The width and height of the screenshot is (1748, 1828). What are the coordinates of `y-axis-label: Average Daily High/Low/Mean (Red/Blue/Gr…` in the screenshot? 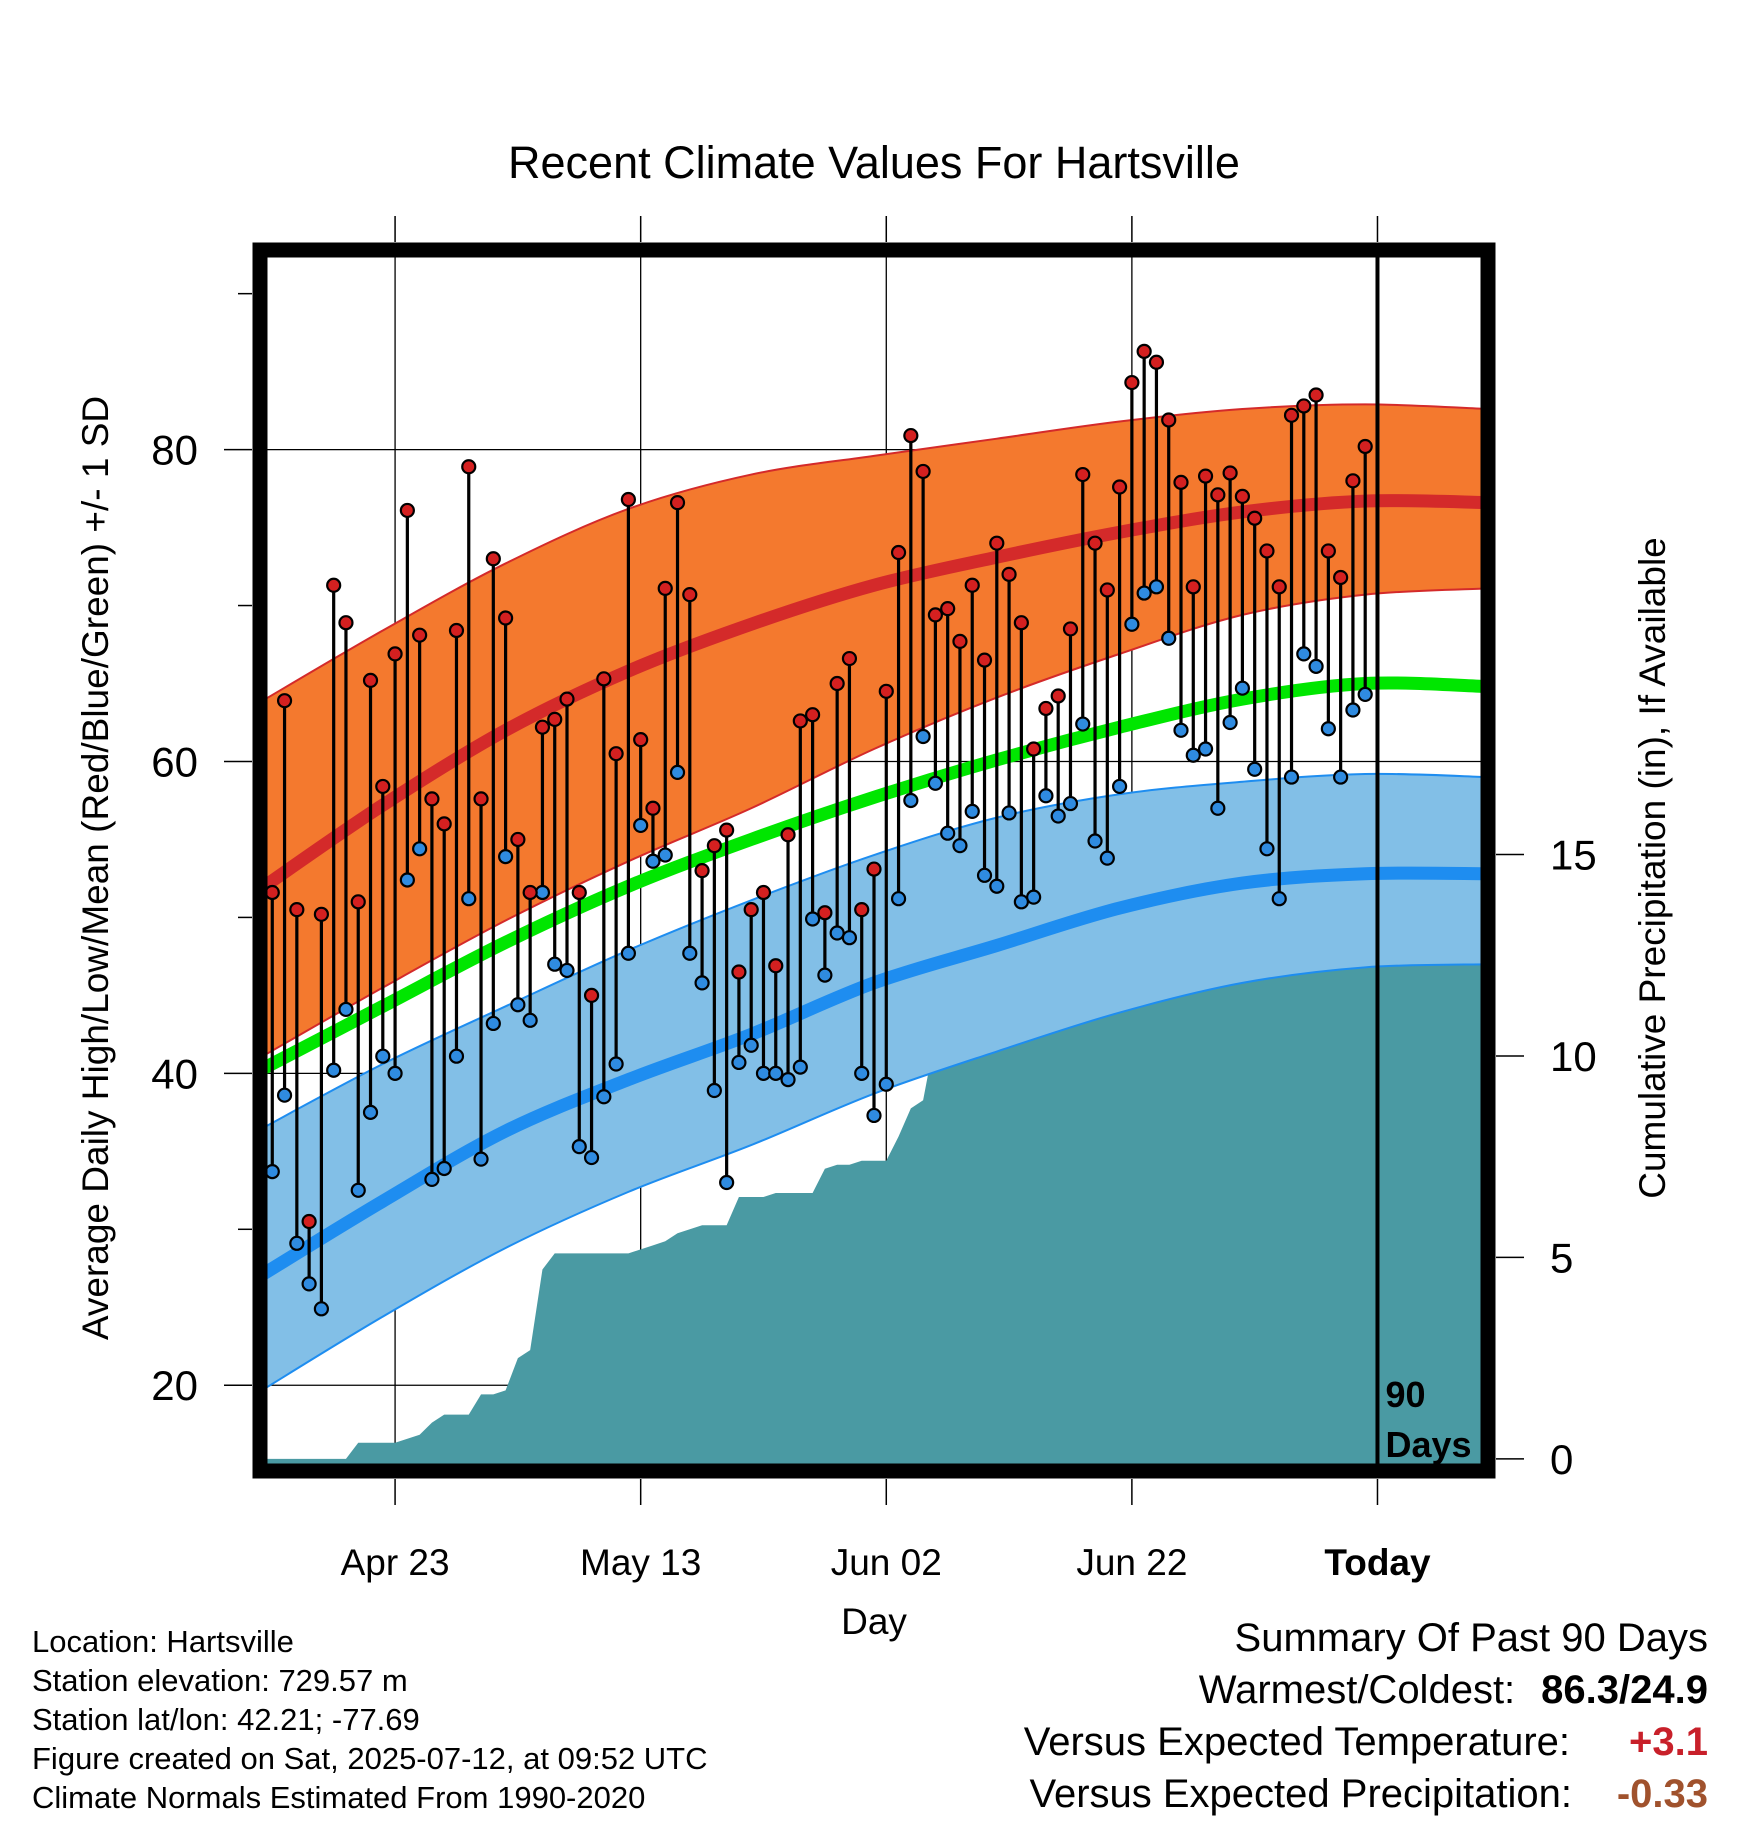 It's located at (95, 868).